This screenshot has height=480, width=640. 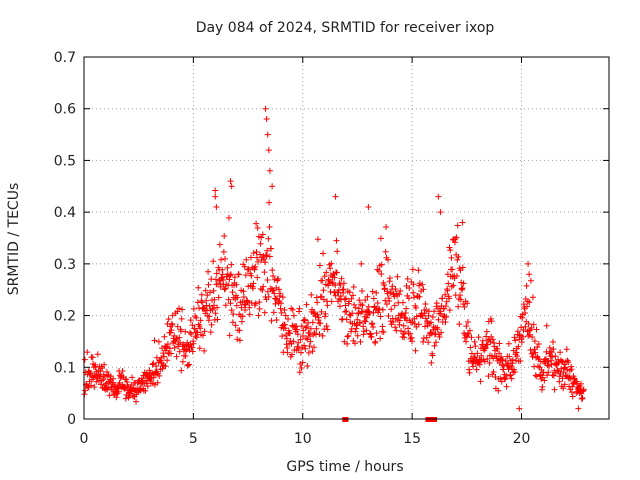 What do you see at coordinates (344, 467) in the screenshot?
I see `x-axis-label: GPS time / hours` at bounding box center [344, 467].